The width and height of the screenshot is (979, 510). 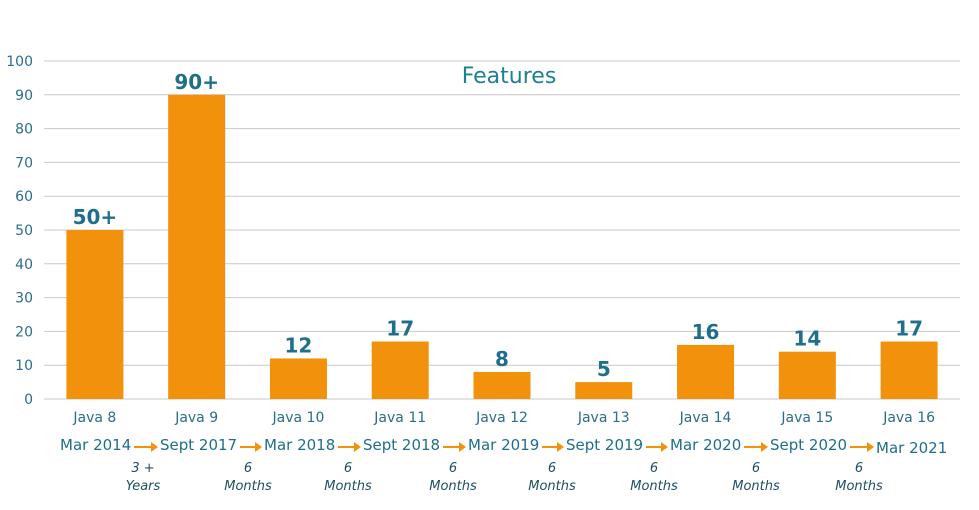 What do you see at coordinates (706, 332) in the screenshot?
I see `data-label: 16` at bounding box center [706, 332].